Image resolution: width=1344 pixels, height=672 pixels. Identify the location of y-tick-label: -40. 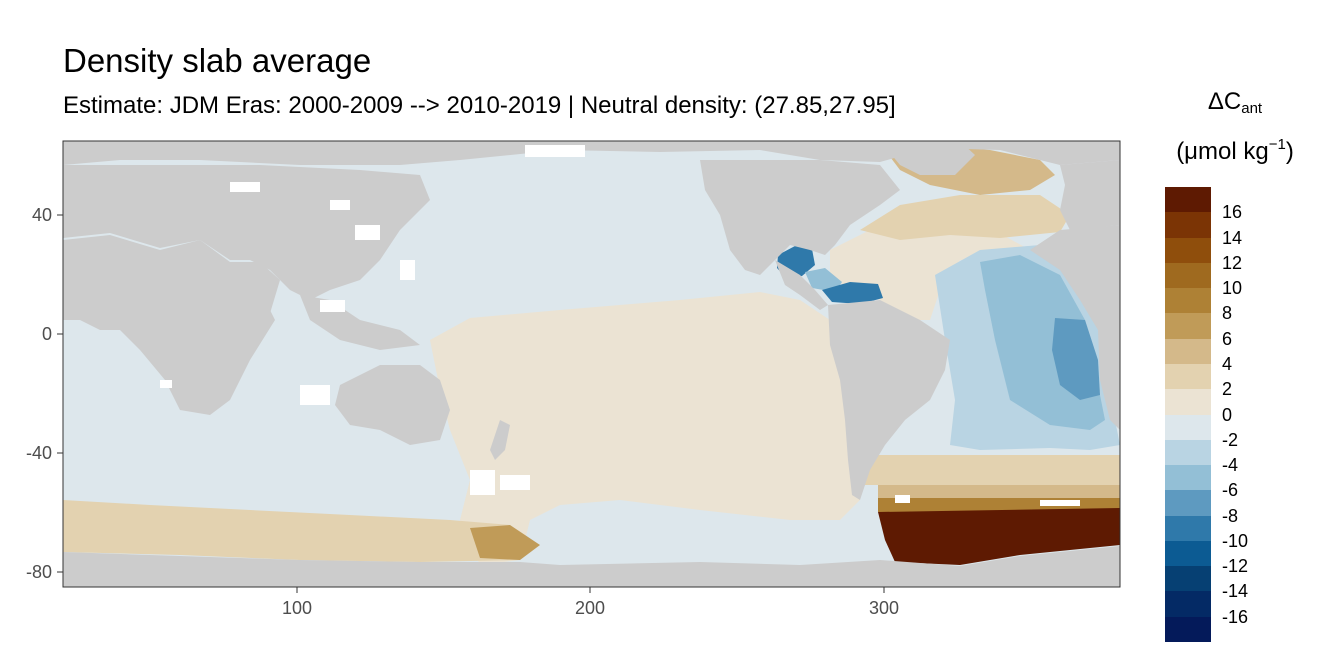
(39, 453).